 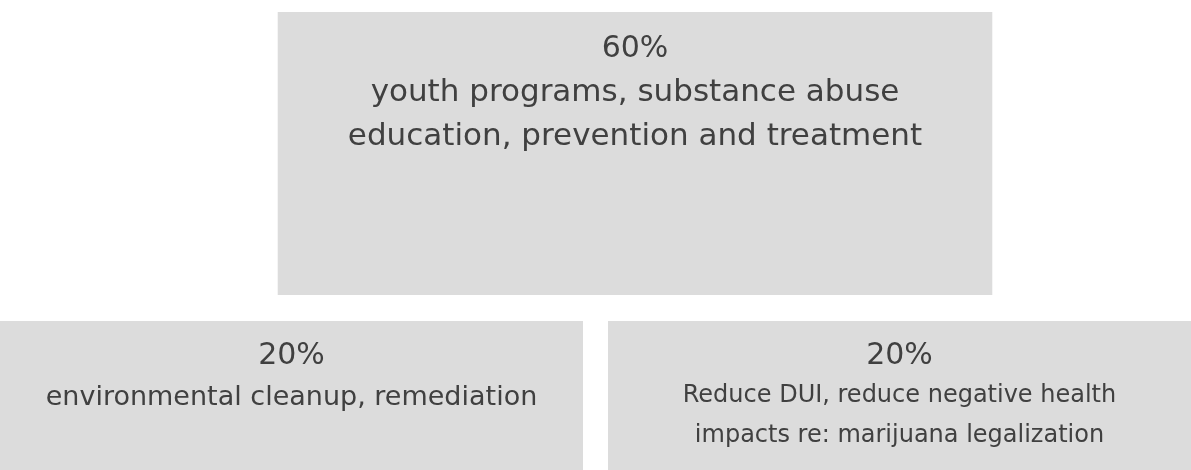 I want to click on category-label: Reduce DUI, reduce negative health impacts re: marijuana legalization, so click(x=899, y=414).